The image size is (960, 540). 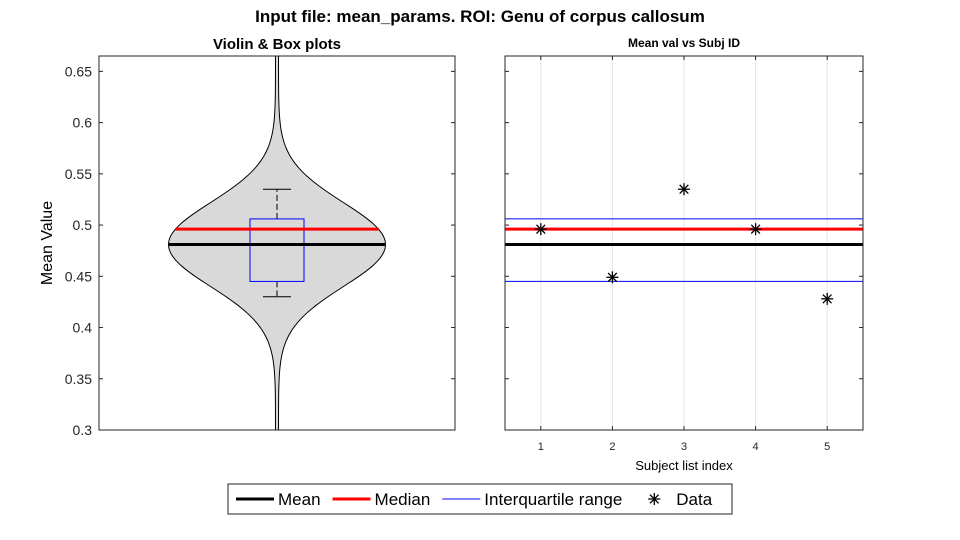 What do you see at coordinates (654, 499) in the screenshot?
I see `legend-marker-asterisk` at bounding box center [654, 499].